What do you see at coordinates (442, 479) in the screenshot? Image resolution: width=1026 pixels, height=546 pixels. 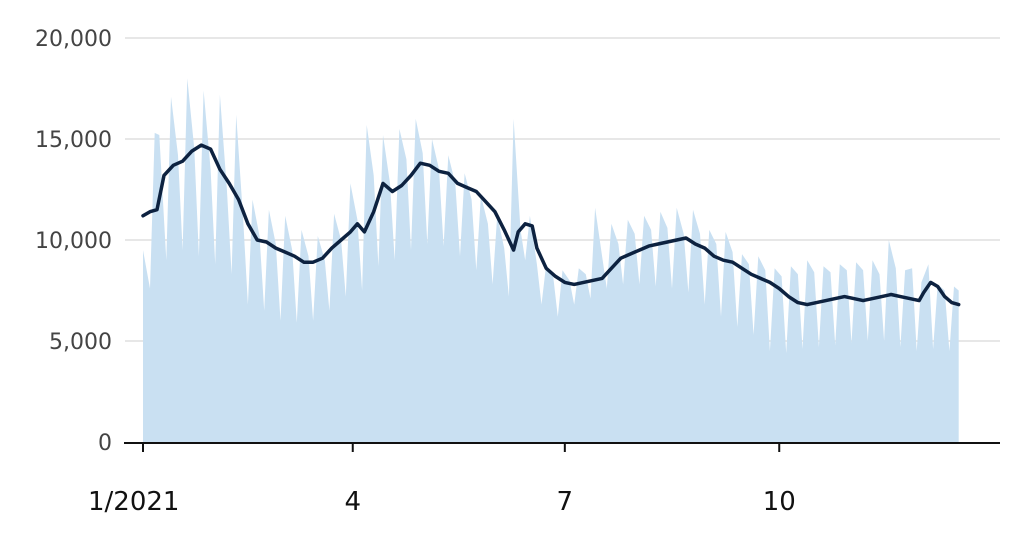 I see `x-axis-ticks: 1/2021 4 7 10` at bounding box center [442, 479].